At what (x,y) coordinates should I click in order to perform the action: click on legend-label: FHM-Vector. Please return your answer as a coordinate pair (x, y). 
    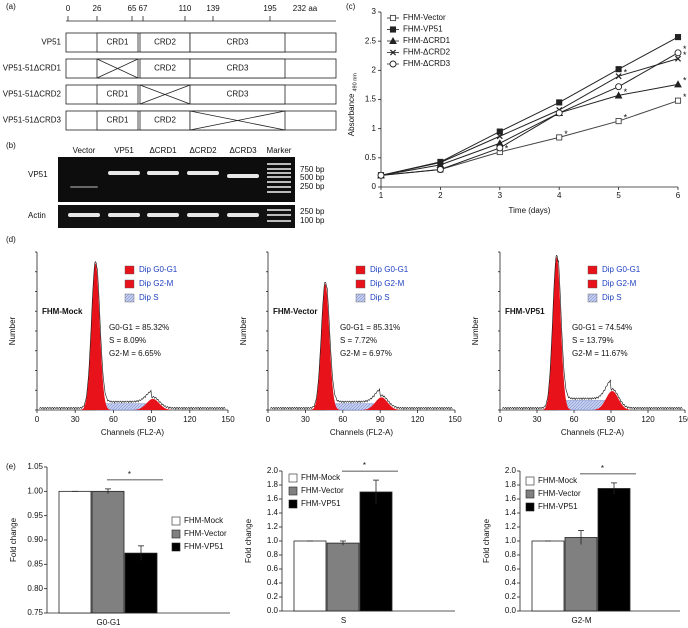
    Looking at the image, I should click on (205, 533).